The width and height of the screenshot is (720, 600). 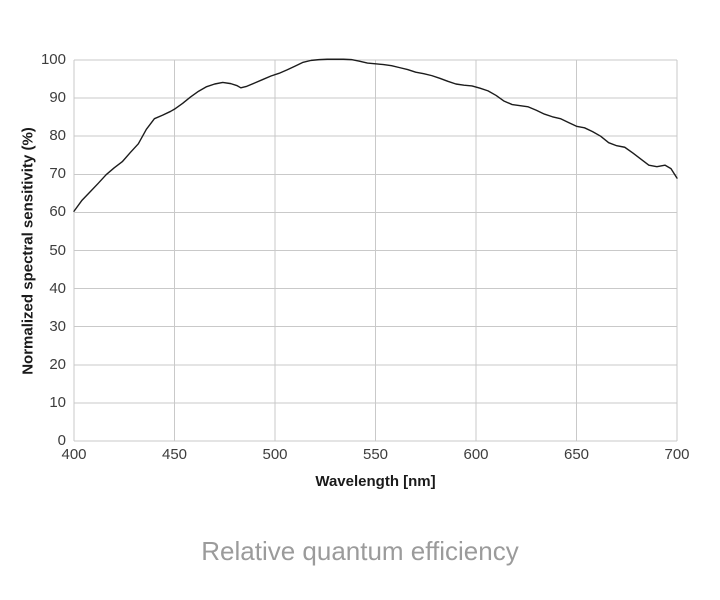 What do you see at coordinates (57, 136) in the screenshot?
I see `y-tick-label: 80` at bounding box center [57, 136].